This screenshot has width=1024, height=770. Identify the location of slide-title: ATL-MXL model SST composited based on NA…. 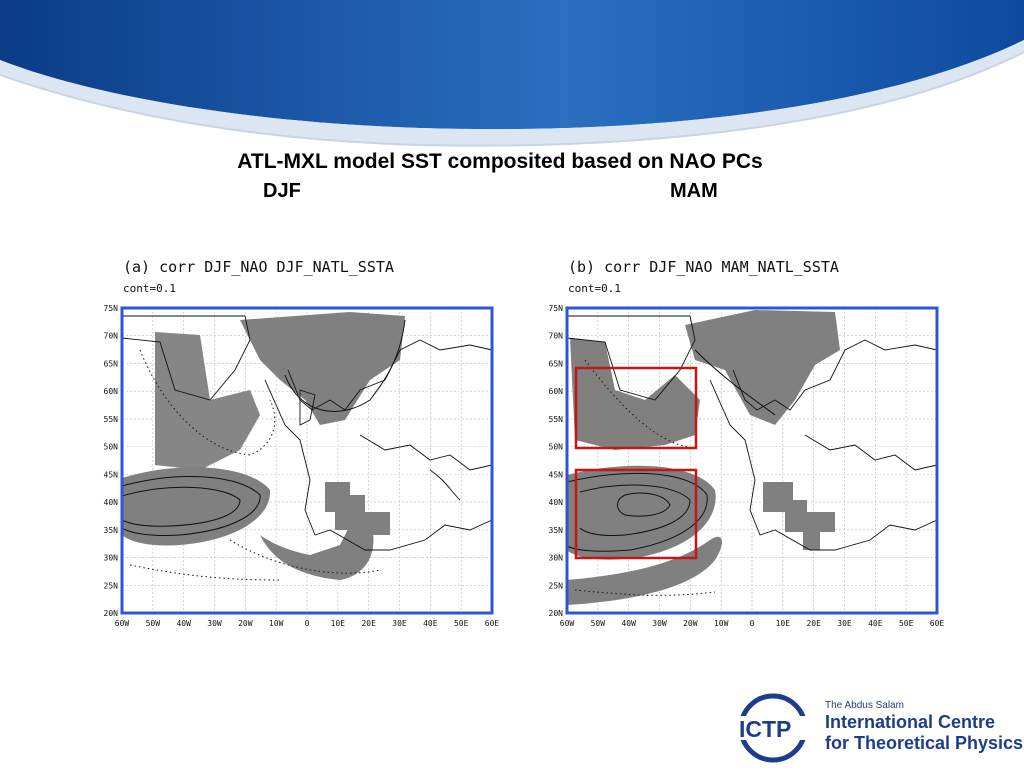
(500, 161).